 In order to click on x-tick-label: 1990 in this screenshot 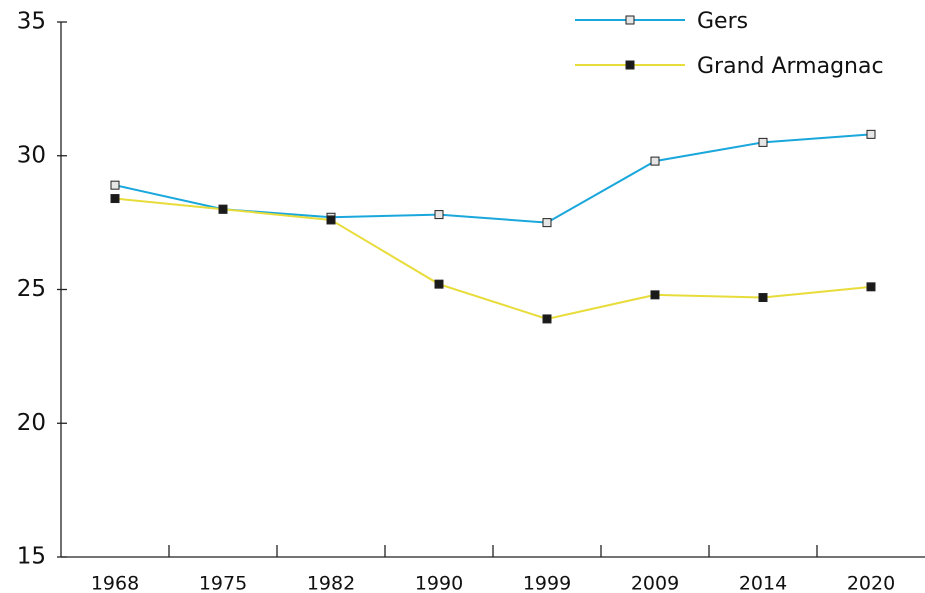, I will do `click(439, 583)`.